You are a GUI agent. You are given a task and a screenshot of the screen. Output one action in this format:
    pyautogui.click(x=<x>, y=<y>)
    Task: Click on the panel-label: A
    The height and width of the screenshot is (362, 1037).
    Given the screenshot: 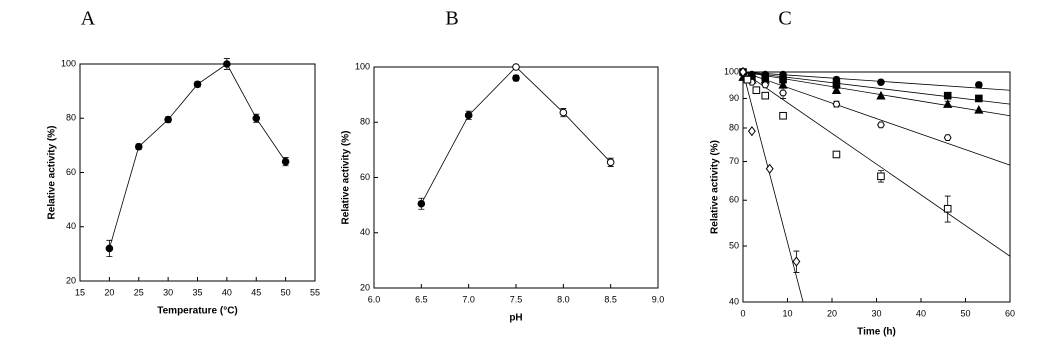 What is the action you would take?
    pyautogui.click(x=88, y=19)
    